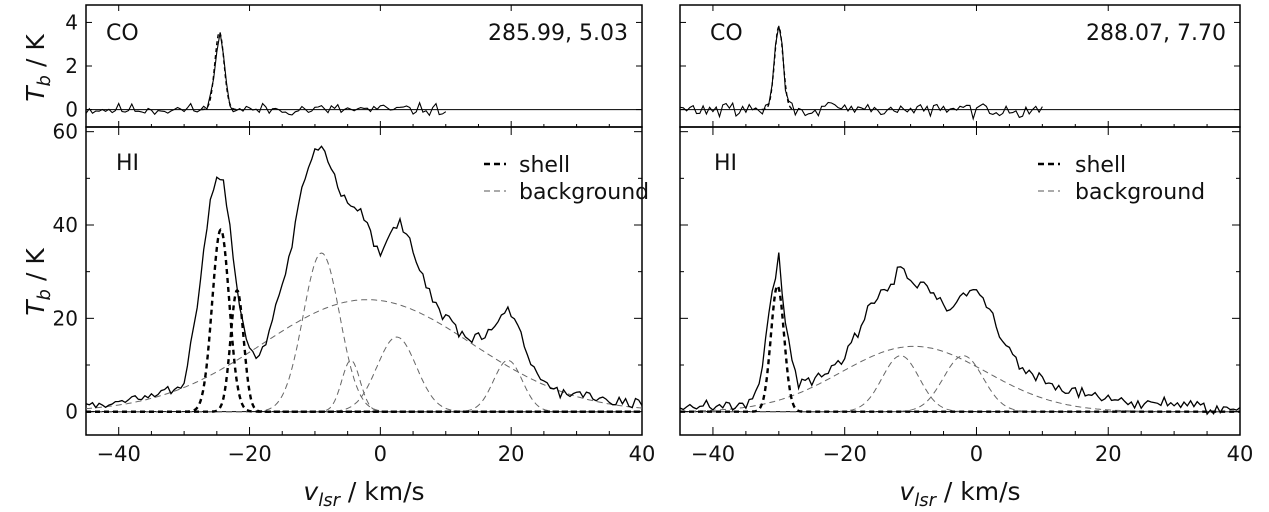  Describe the element at coordinates (38, 175) in the screenshot. I see `left-y-axis-titles: Tb / K Tb / K` at that location.